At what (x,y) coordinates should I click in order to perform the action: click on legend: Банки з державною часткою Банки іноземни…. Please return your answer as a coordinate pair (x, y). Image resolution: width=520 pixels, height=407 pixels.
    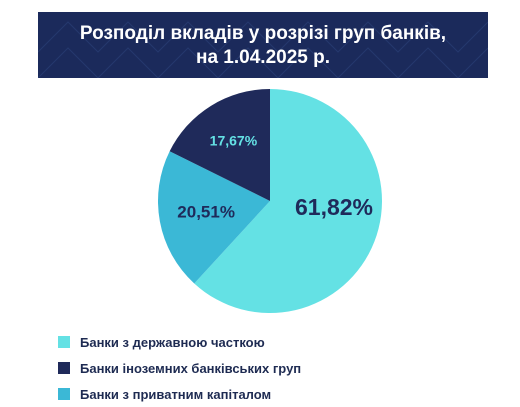
    Looking at the image, I should click on (179, 368).